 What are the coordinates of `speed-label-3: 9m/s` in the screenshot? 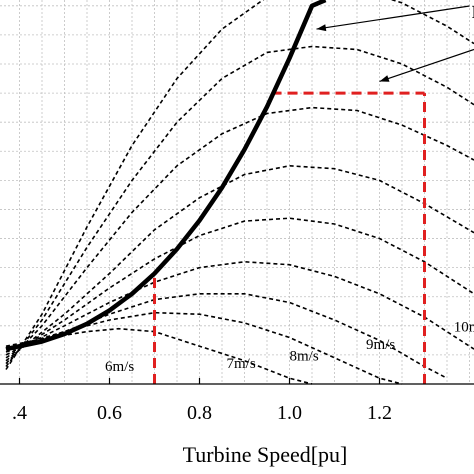 It's located at (380, 345).